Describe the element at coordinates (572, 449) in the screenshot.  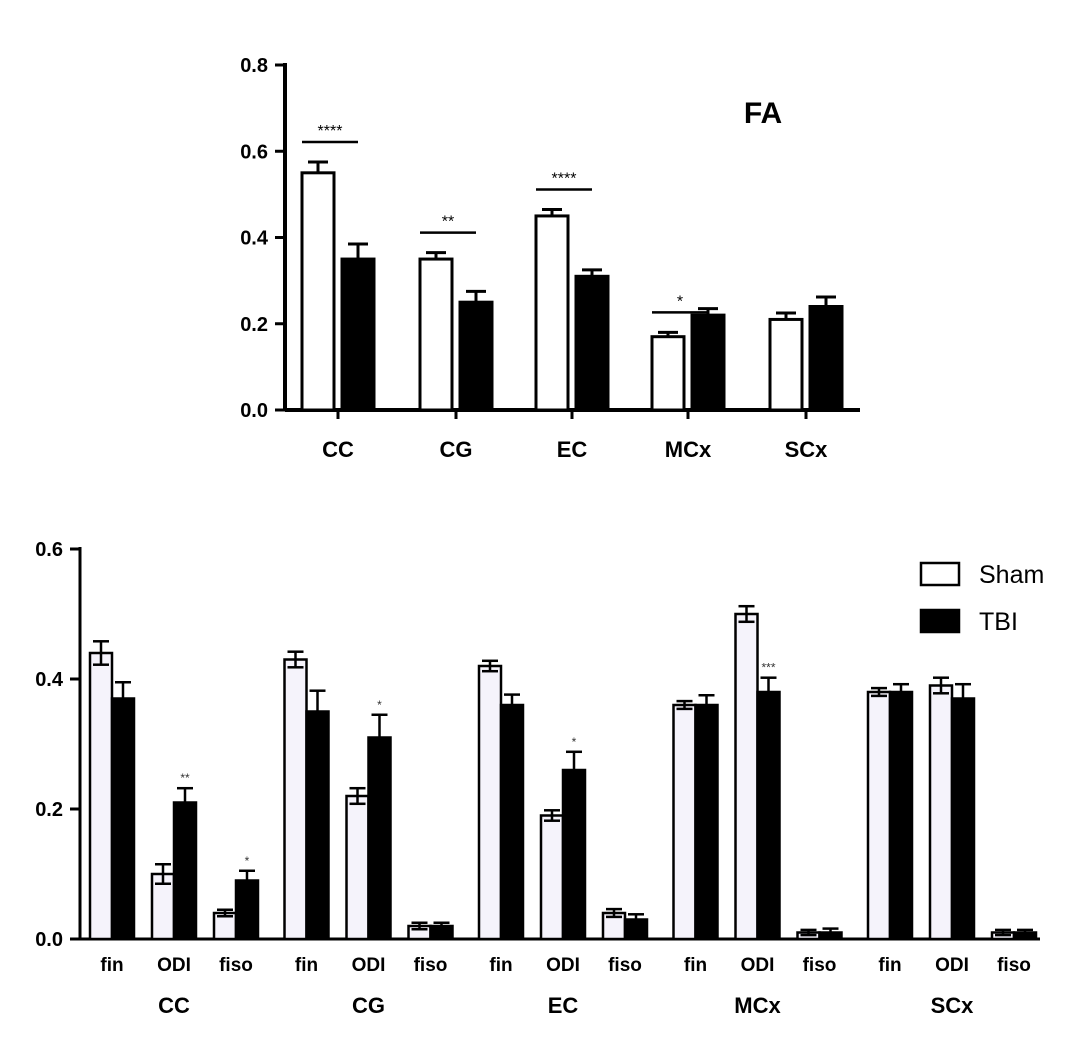
I see `x-category-label: EC` at that location.